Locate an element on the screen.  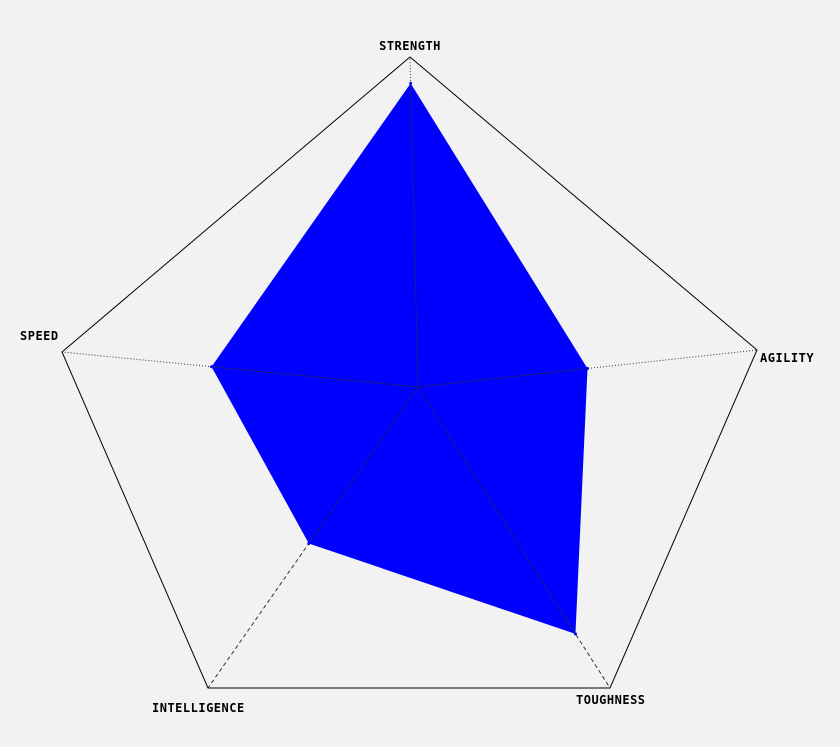
data-spoke-agility is located at coordinates (502, 378).